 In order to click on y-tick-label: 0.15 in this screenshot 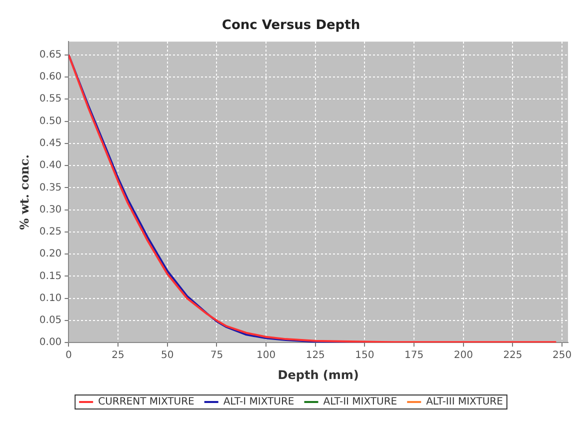, I will do `click(50, 276)`.